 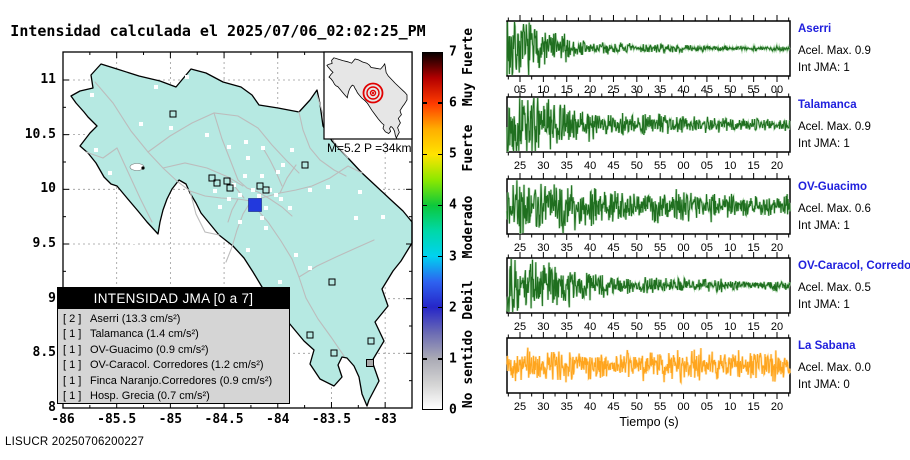 What do you see at coordinates (453, 257) in the screenshot?
I see `colorbar-number: 3` at bounding box center [453, 257].